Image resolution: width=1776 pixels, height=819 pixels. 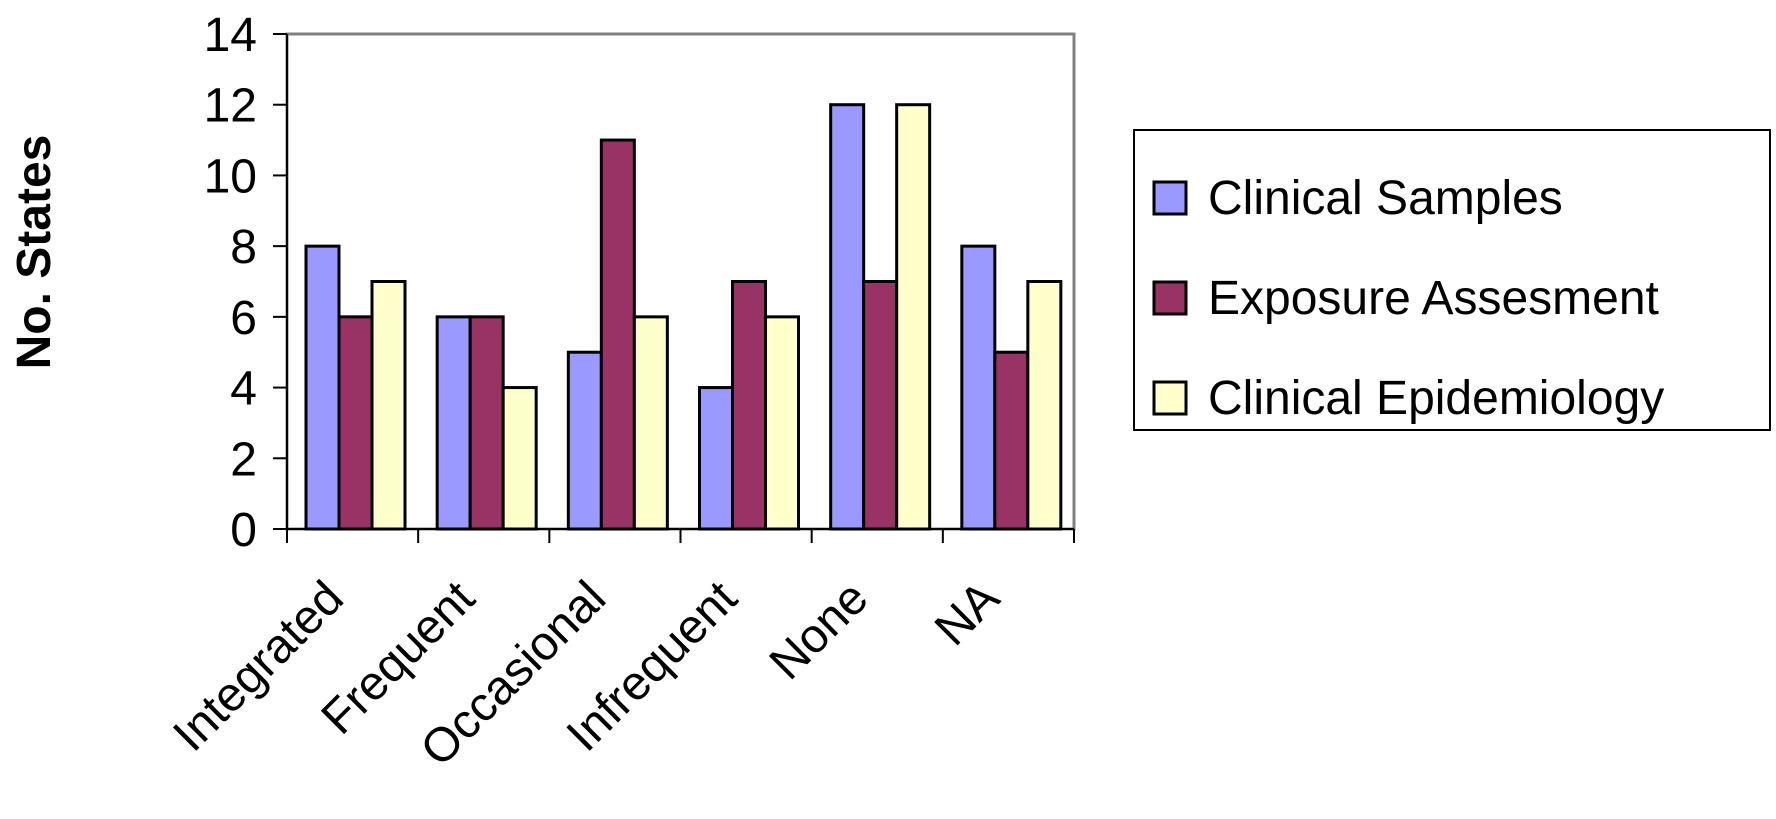 I want to click on bar-exposure-assesment-na, so click(x=1011, y=440).